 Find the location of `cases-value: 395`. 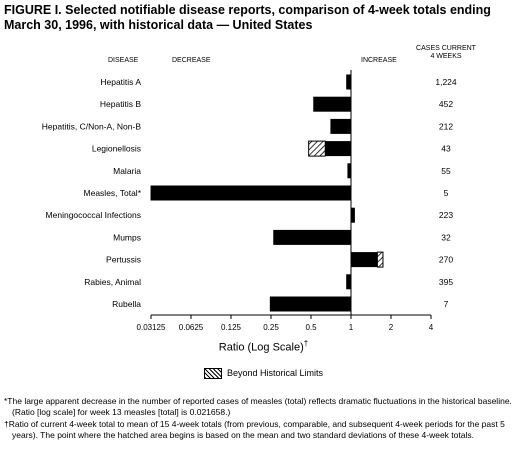

cases-value: 395 is located at coordinates (446, 282).